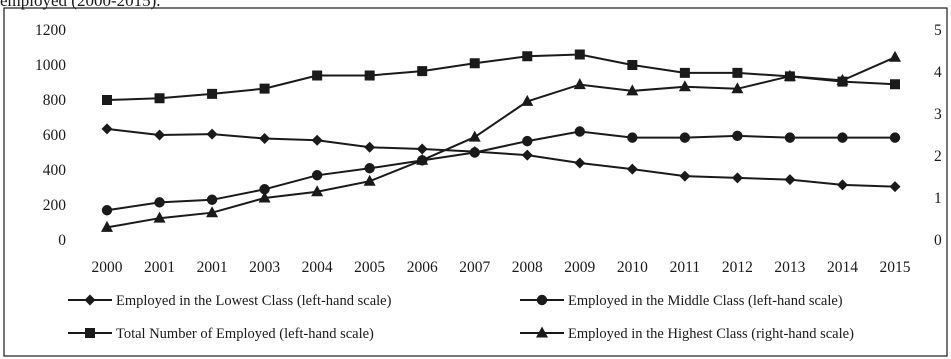 Image resolution: width=951 pixels, height=359 pixels. I want to click on right-tick-label: 5, so click(938, 30).